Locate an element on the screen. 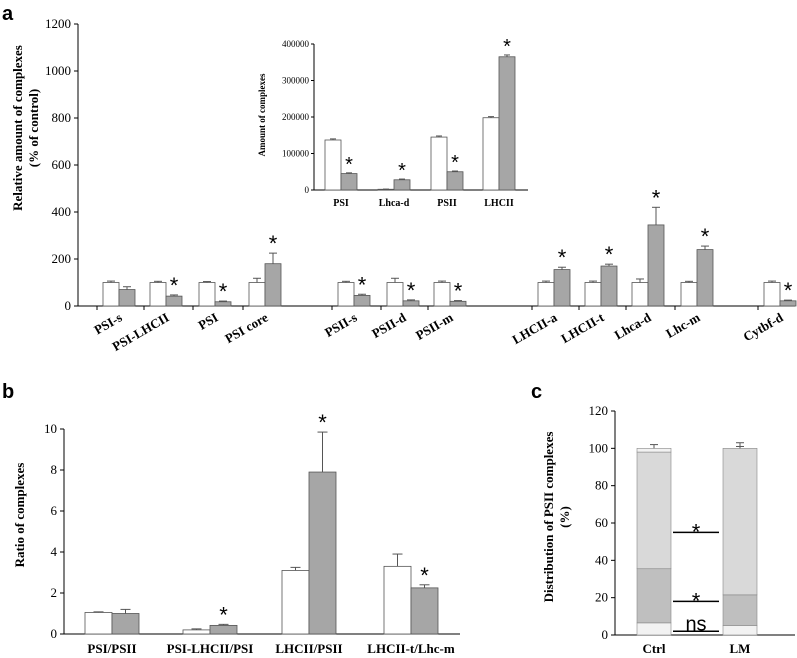 The height and width of the screenshot is (658, 797). inset-category-label: PSII is located at coordinates (447, 203).